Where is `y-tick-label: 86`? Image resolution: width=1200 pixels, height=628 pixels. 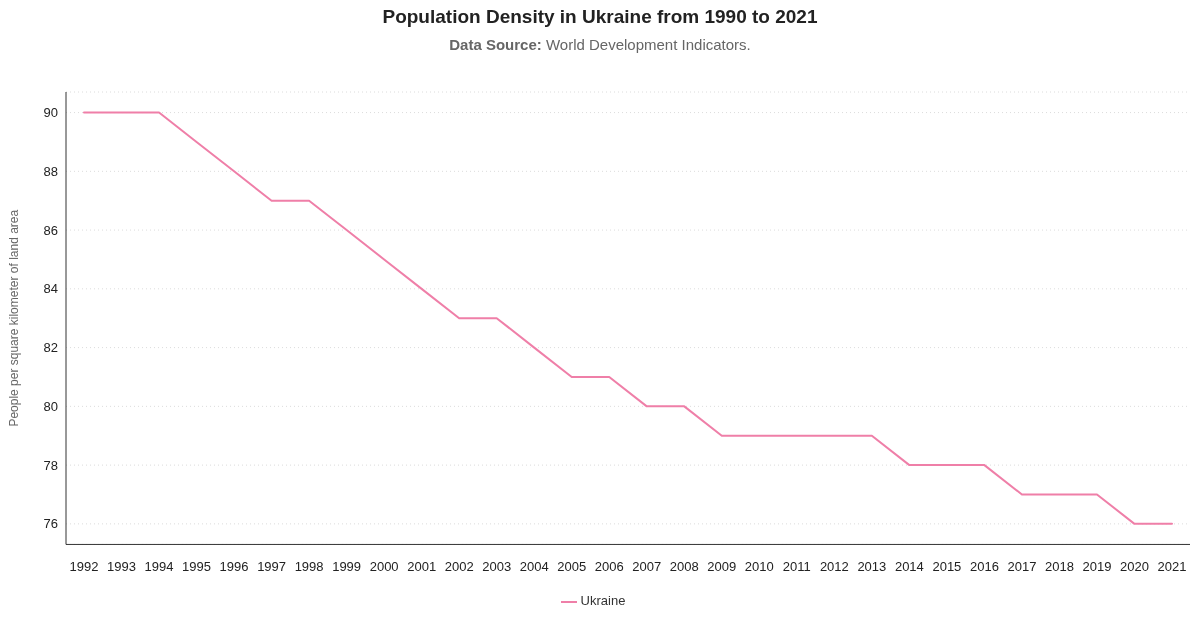
y-tick-label: 86 is located at coordinates (50, 230).